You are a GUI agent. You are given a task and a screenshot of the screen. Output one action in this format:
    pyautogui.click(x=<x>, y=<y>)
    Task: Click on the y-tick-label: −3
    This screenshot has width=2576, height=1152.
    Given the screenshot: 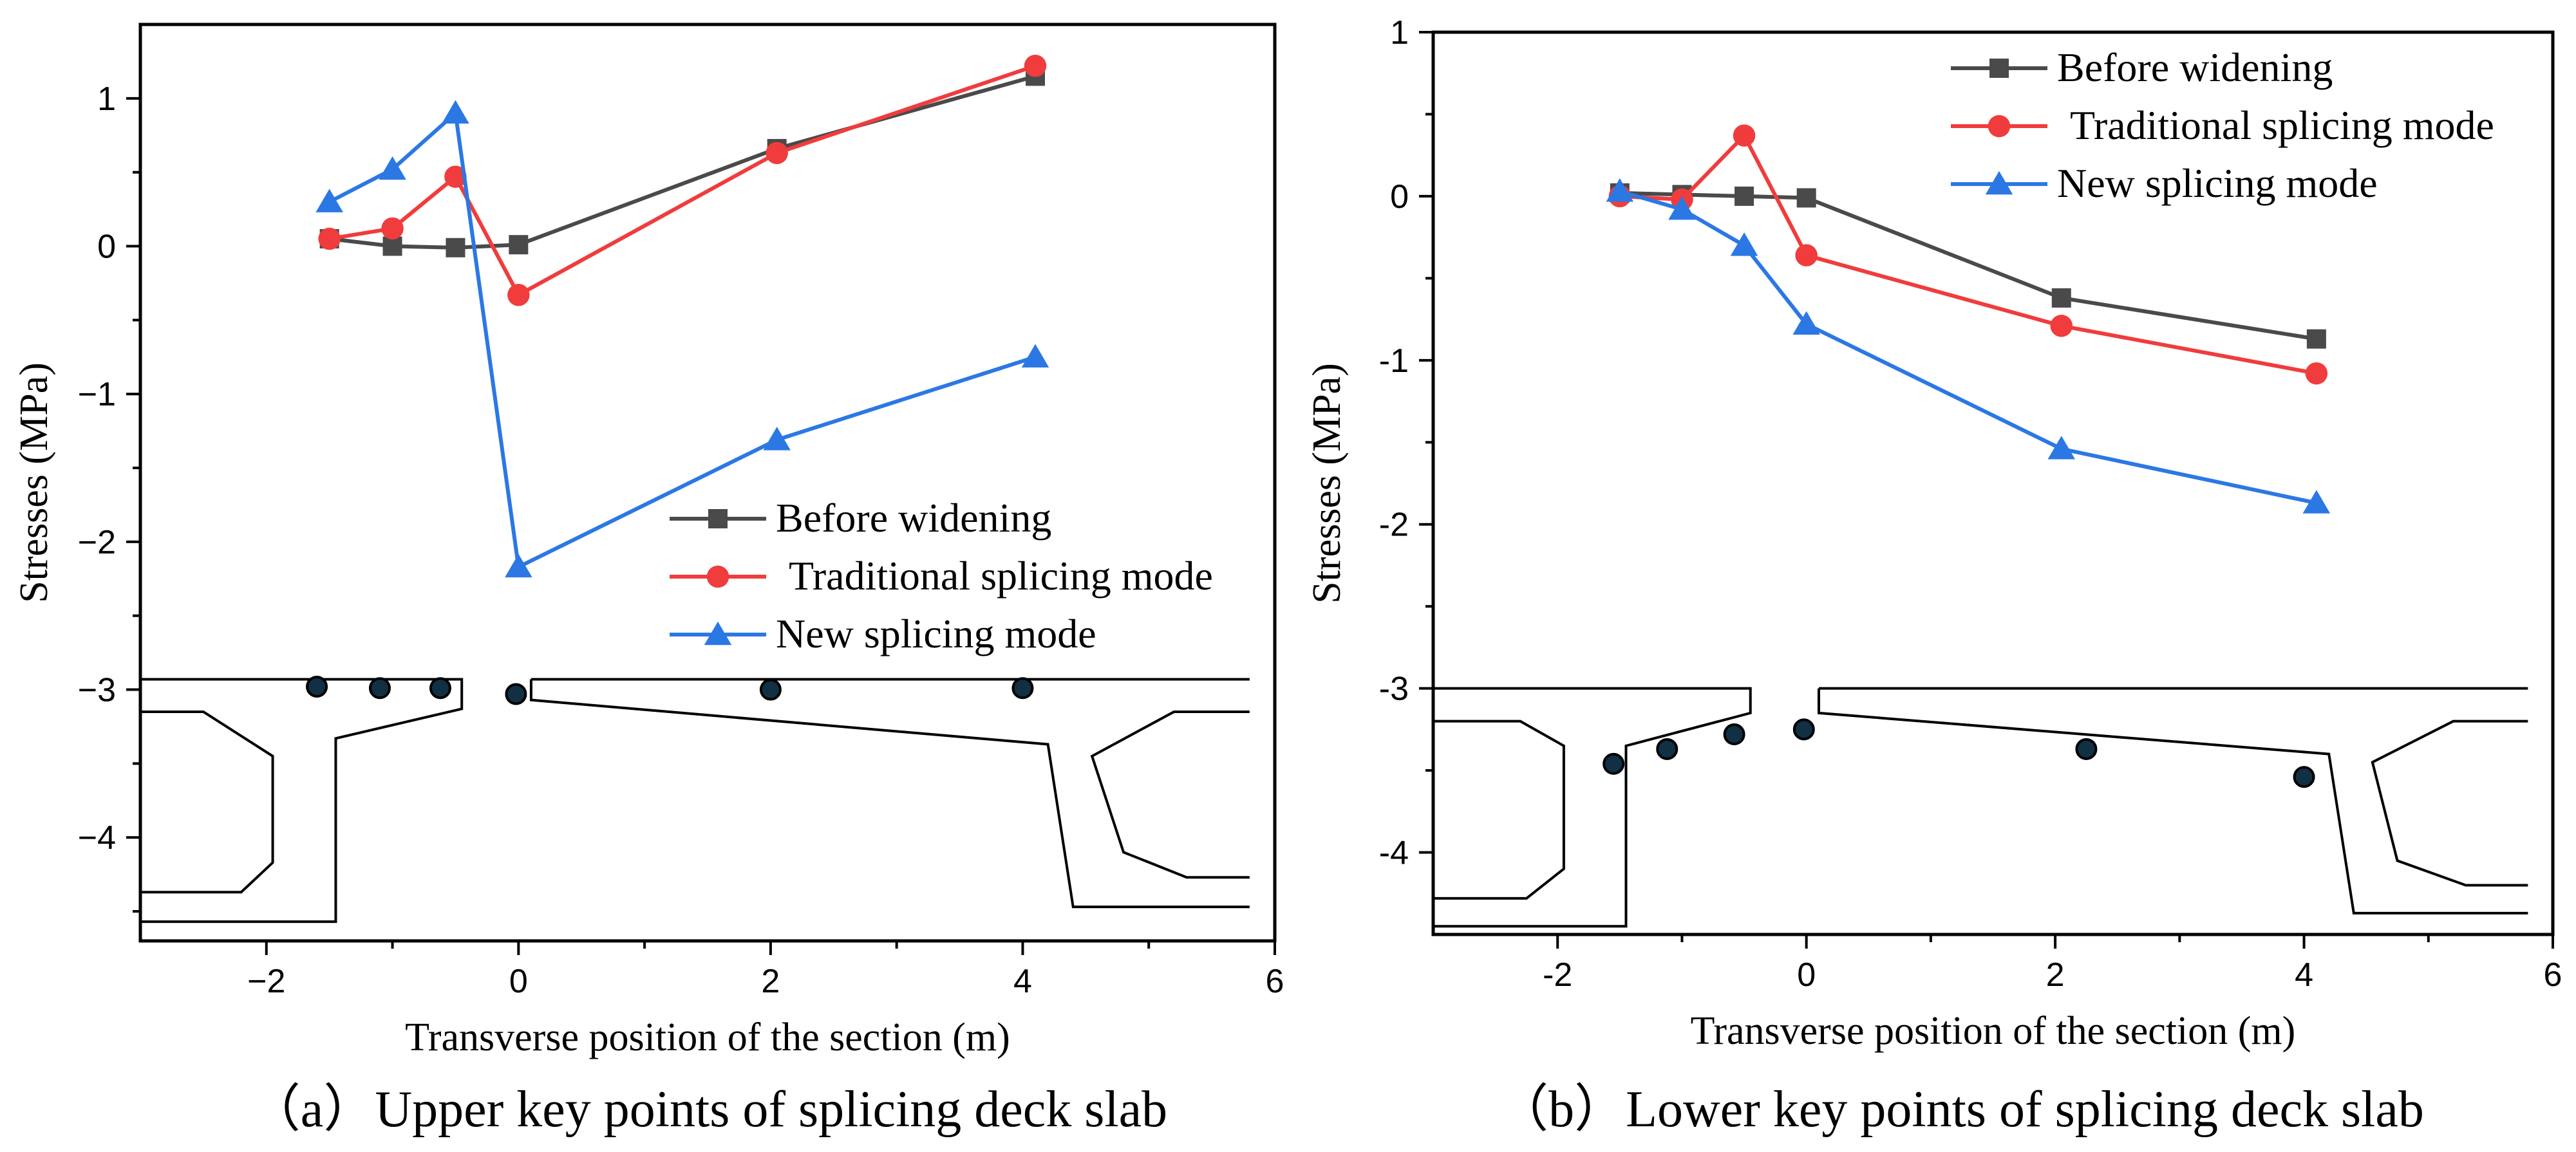 What is the action you would take?
    pyautogui.click(x=97, y=690)
    